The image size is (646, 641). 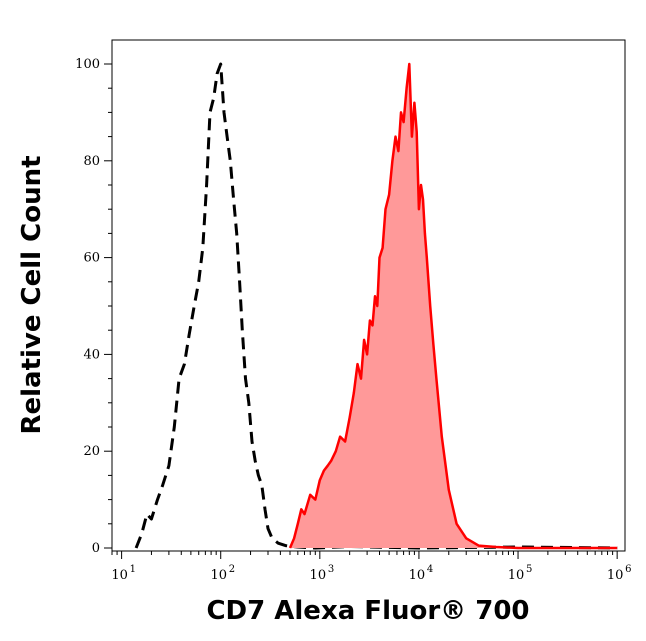 What do you see at coordinates (32, 294) in the screenshot?
I see `y-axis-title: Relative Cell Count` at bounding box center [32, 294].